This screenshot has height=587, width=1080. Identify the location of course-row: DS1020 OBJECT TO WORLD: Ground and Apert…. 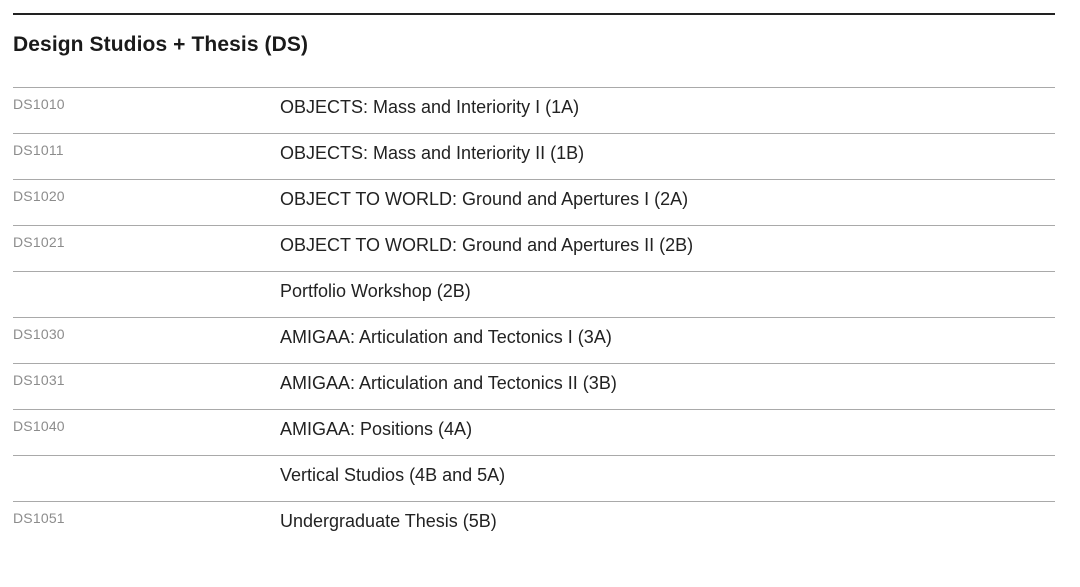
(534, 203).